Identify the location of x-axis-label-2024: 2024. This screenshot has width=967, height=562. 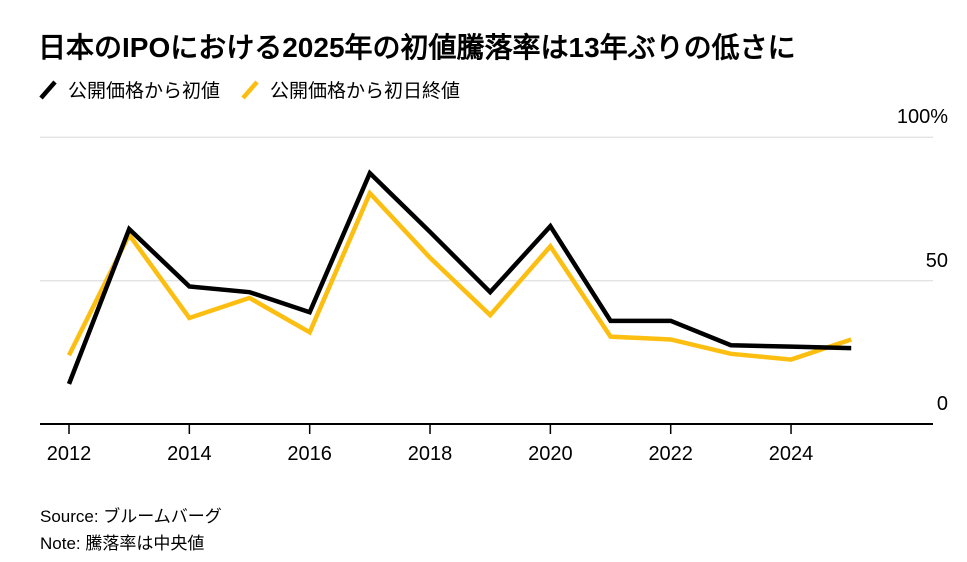
(791, 454).